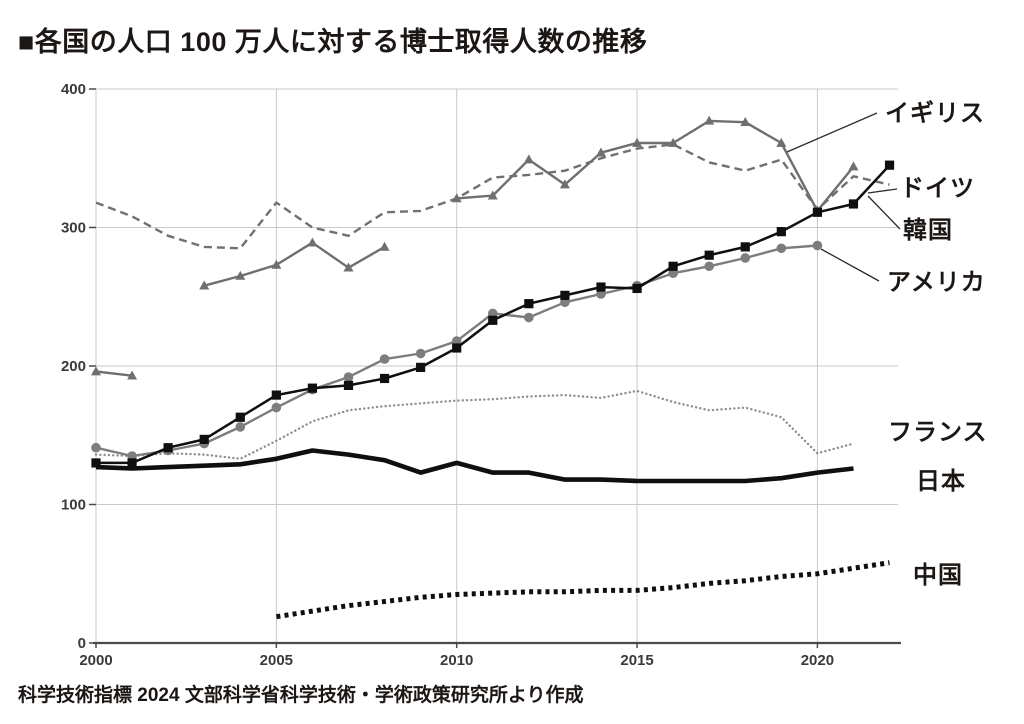 The image size is (1024, 724). Describe the element at coordinates (850, 265) in the screenshot. I see `label-pointer-usa` at that location.